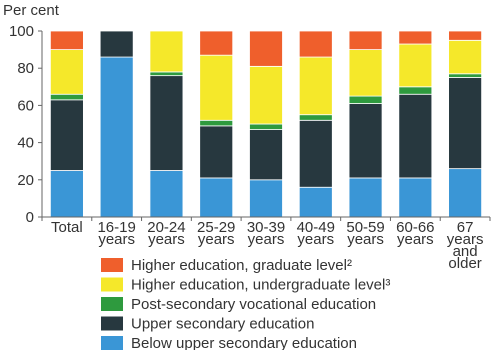 This screenshot has width=497, height=350. What do you see at coordinates (241, 265) in the screenshot?
I see `legend-label: Higher education, graduate level²` at bounding box center [241, 265].